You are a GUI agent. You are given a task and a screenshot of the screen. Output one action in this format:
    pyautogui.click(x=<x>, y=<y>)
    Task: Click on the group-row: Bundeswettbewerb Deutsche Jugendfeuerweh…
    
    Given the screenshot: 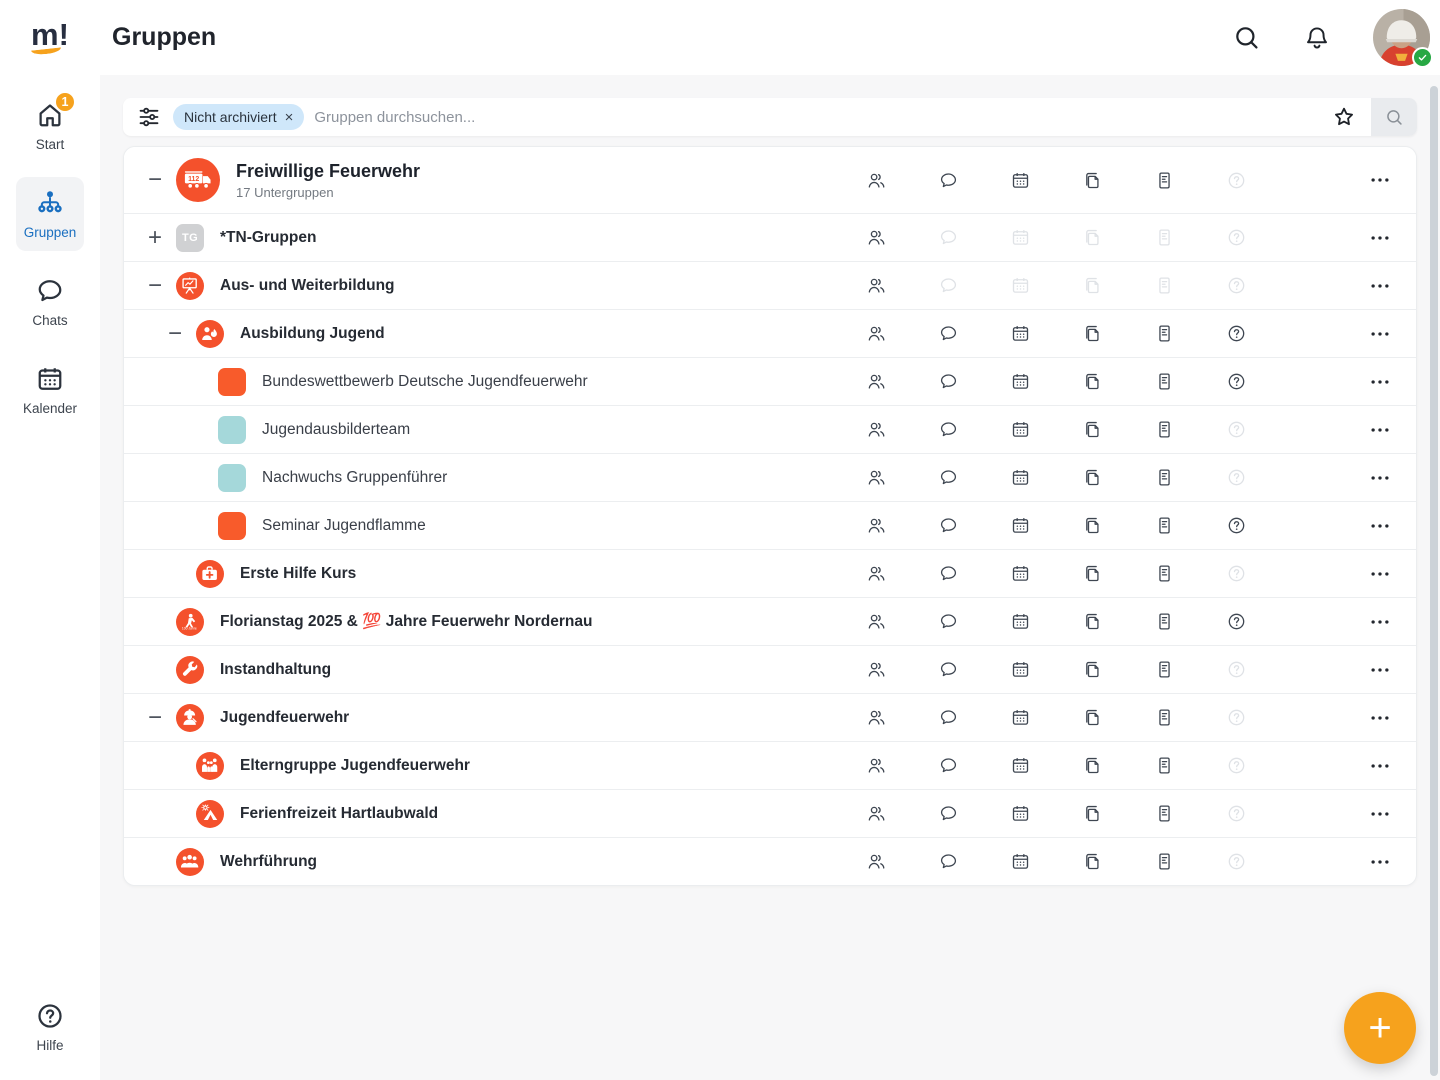 What is the action you would take?
    pyautogui.click(x=770, y=381)
    